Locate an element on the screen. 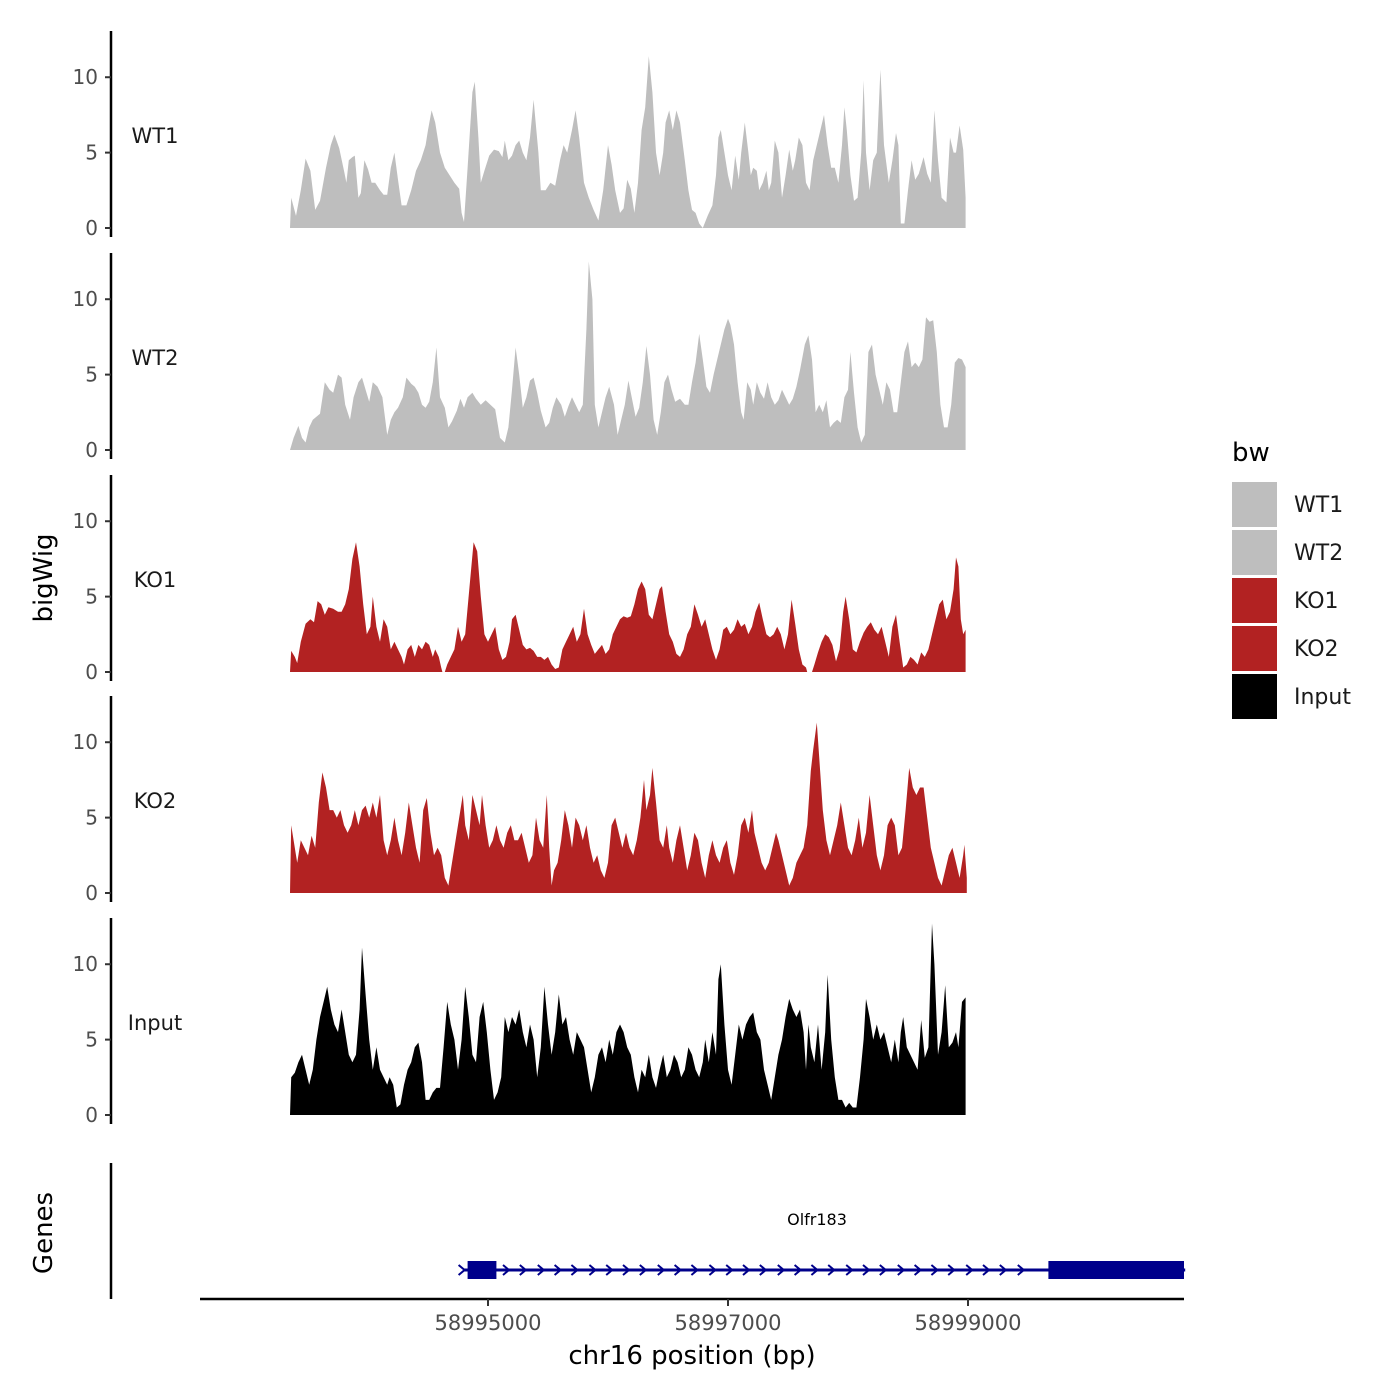 The height and width of the screenshot is (1400, 1400). x-tick-label: 58997000 is located at coordinates (728, 1323).